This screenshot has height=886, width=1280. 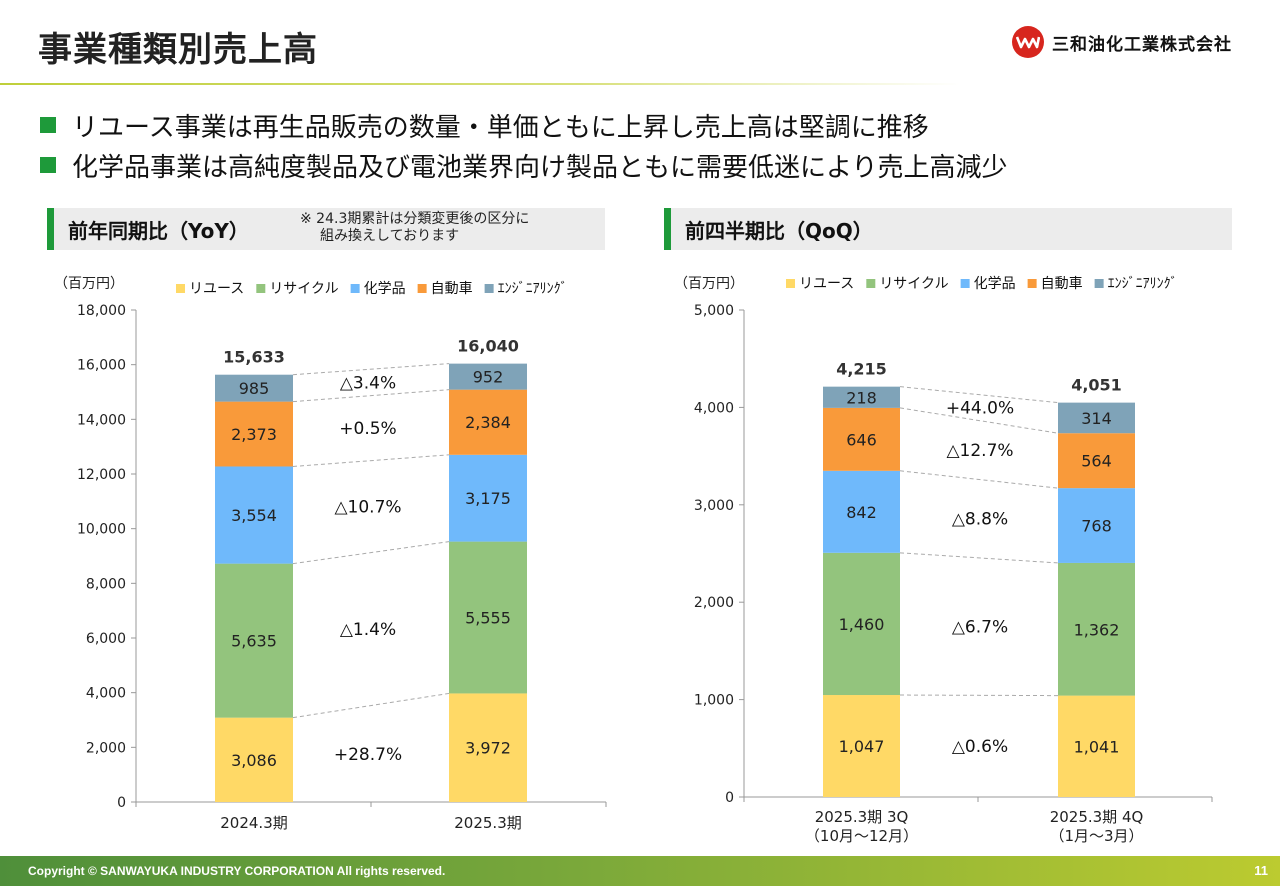 I want to click on data-label: 2,373, so click(x=254, y=434).